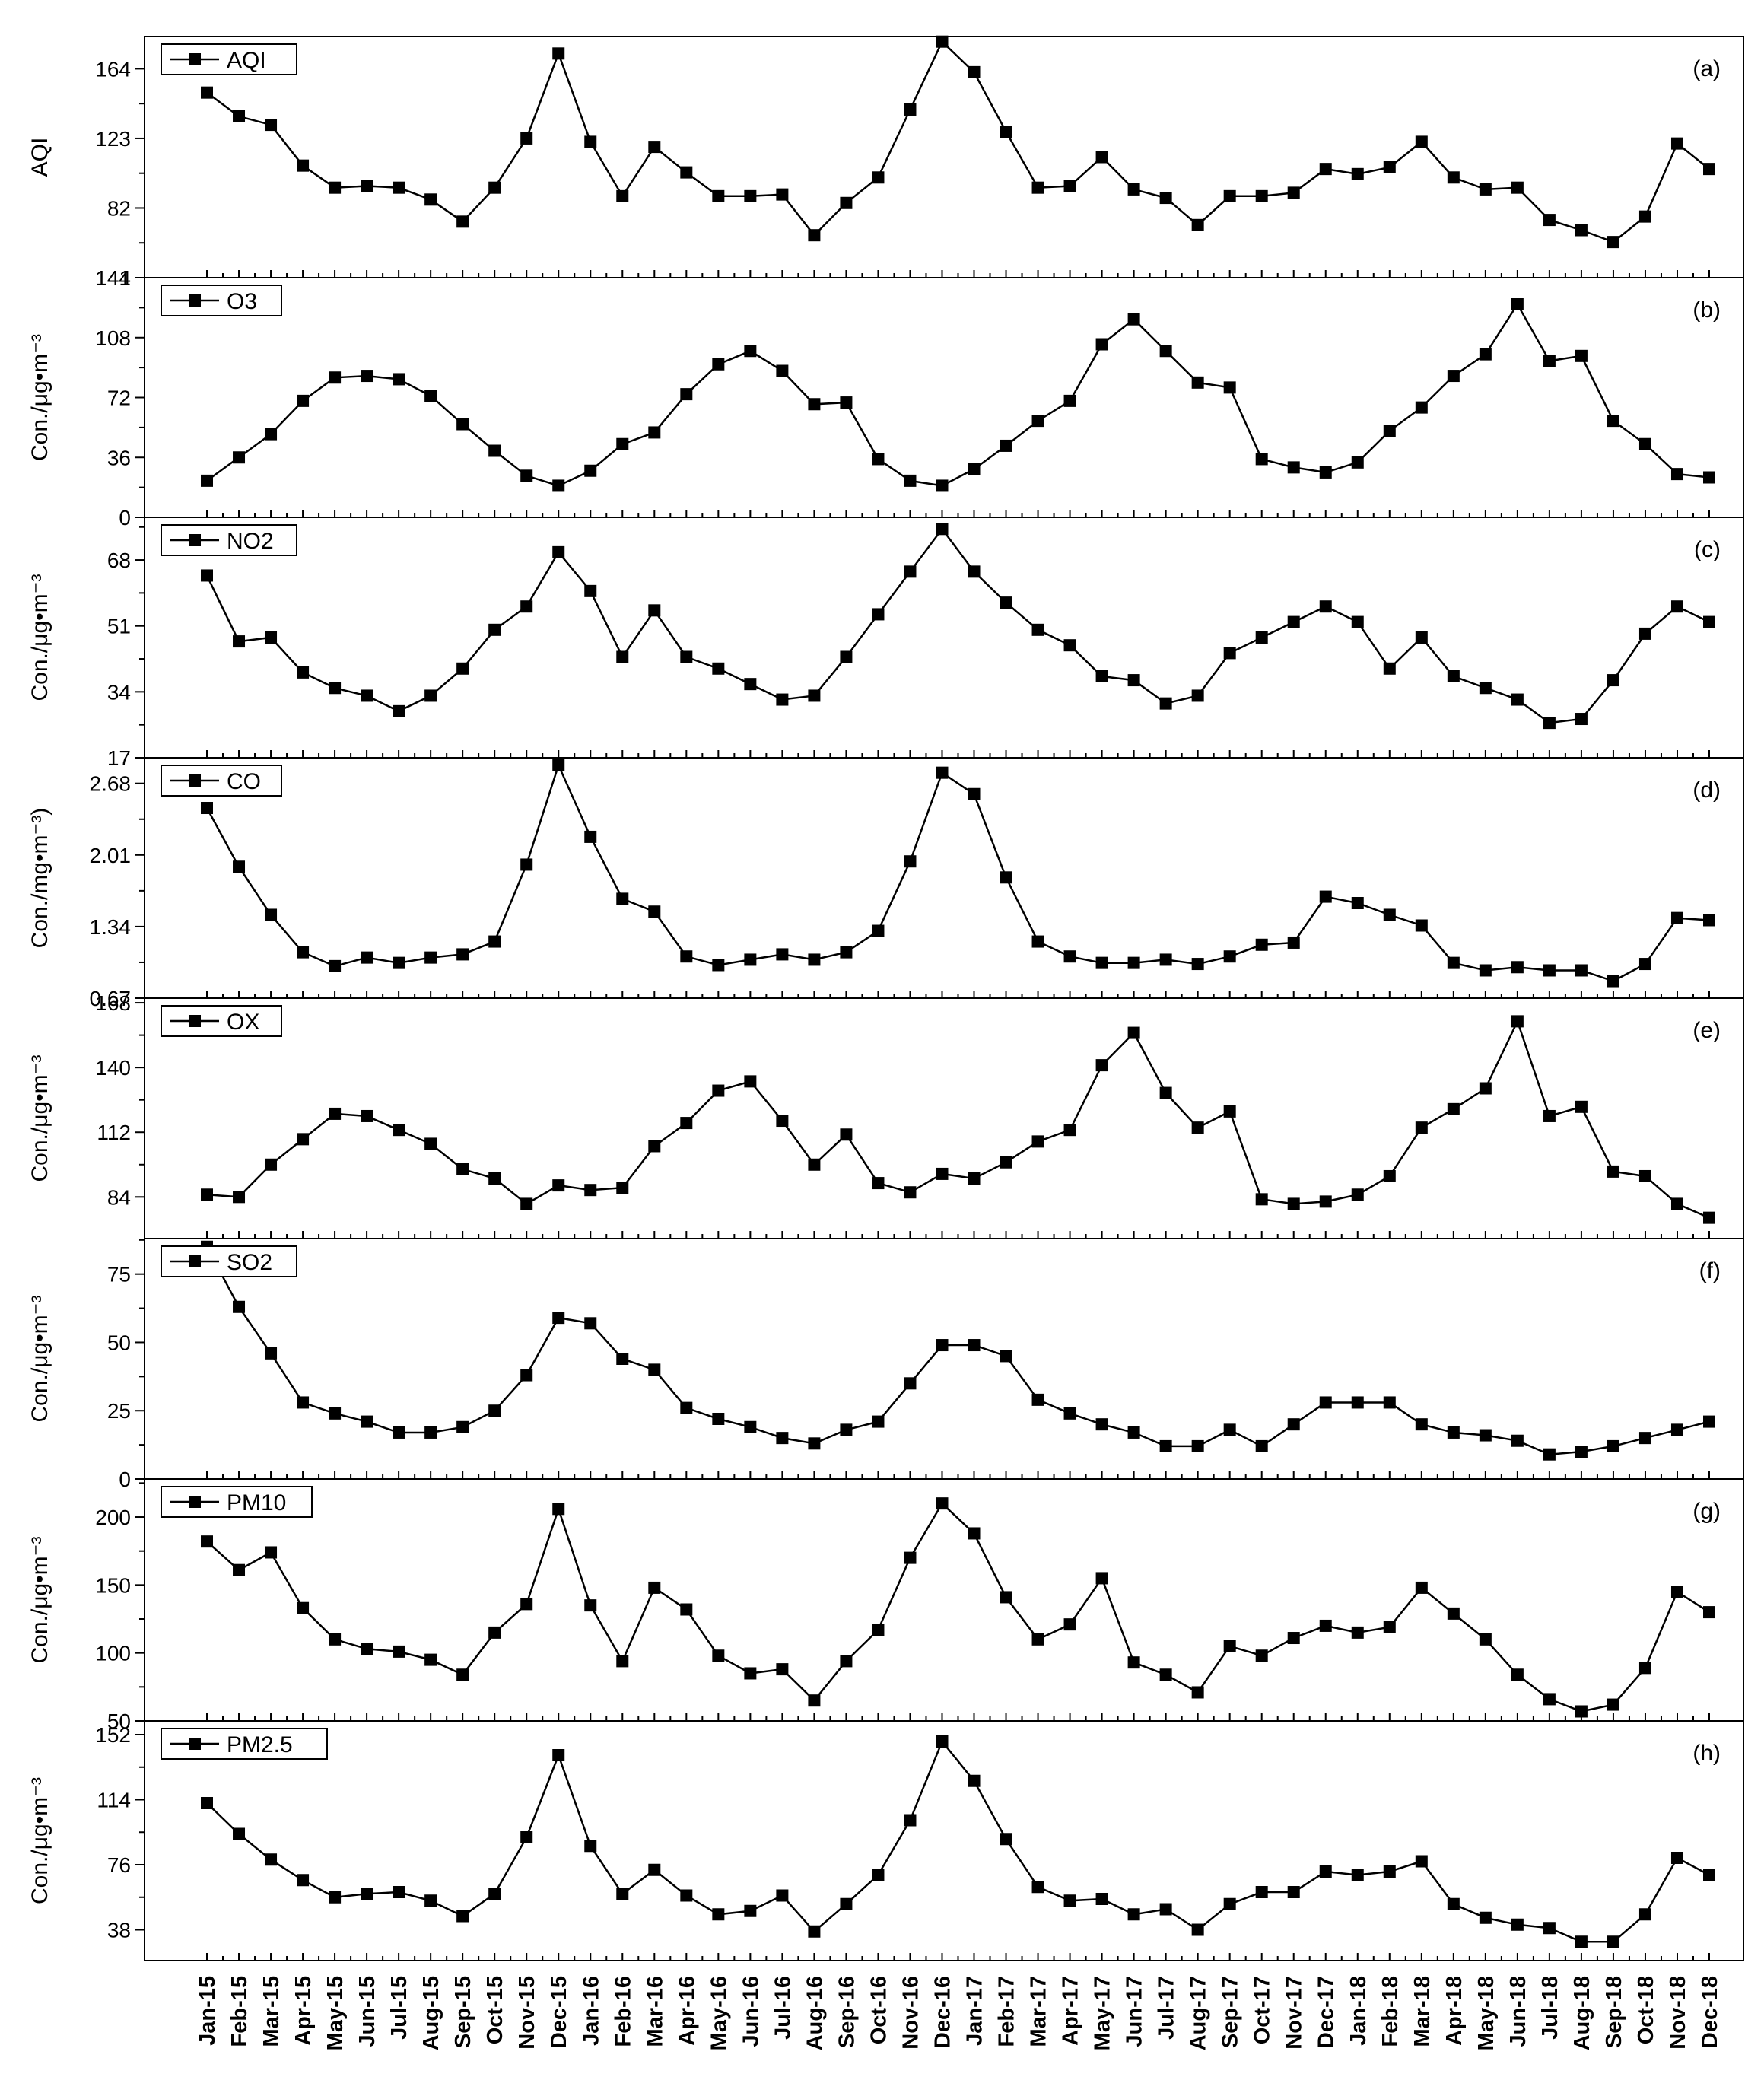  Describe the element at coordinates (815, 2013) in the screenshot. I see `x-tick-label: Aug-16` at that location.